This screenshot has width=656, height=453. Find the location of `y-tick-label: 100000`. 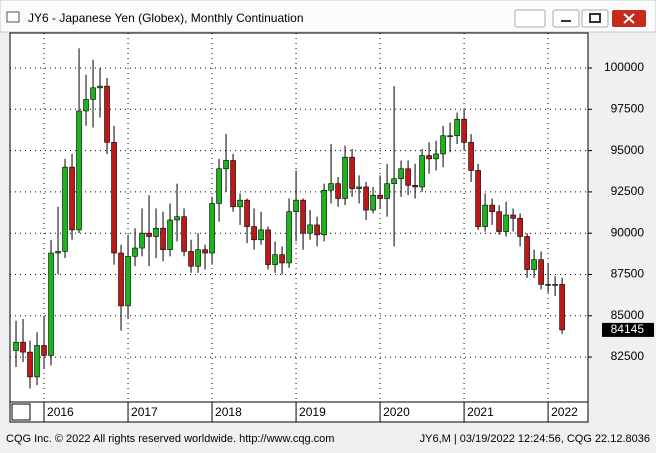

y-tick-label: 100000 is located at coordinates (624, 67).